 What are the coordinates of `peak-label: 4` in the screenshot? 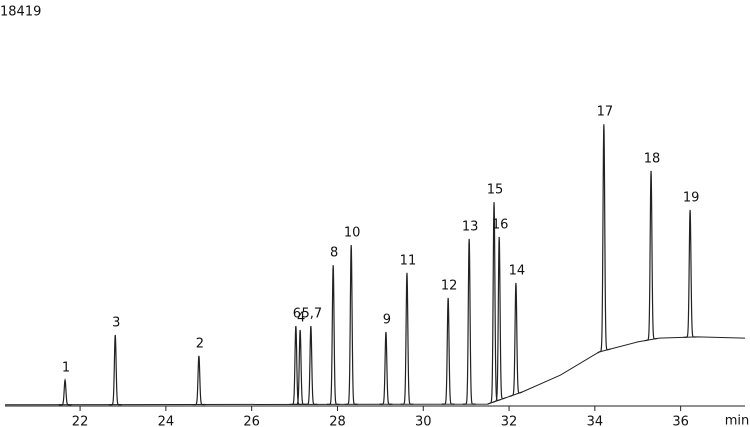 It's located at (301, 317).